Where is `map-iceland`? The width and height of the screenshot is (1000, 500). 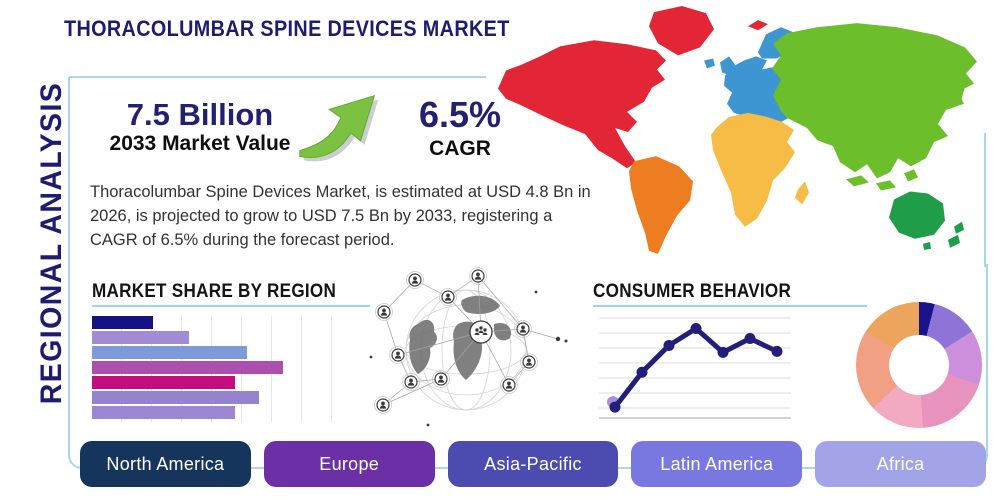 map-iceland is located at coordinates (709, 63).